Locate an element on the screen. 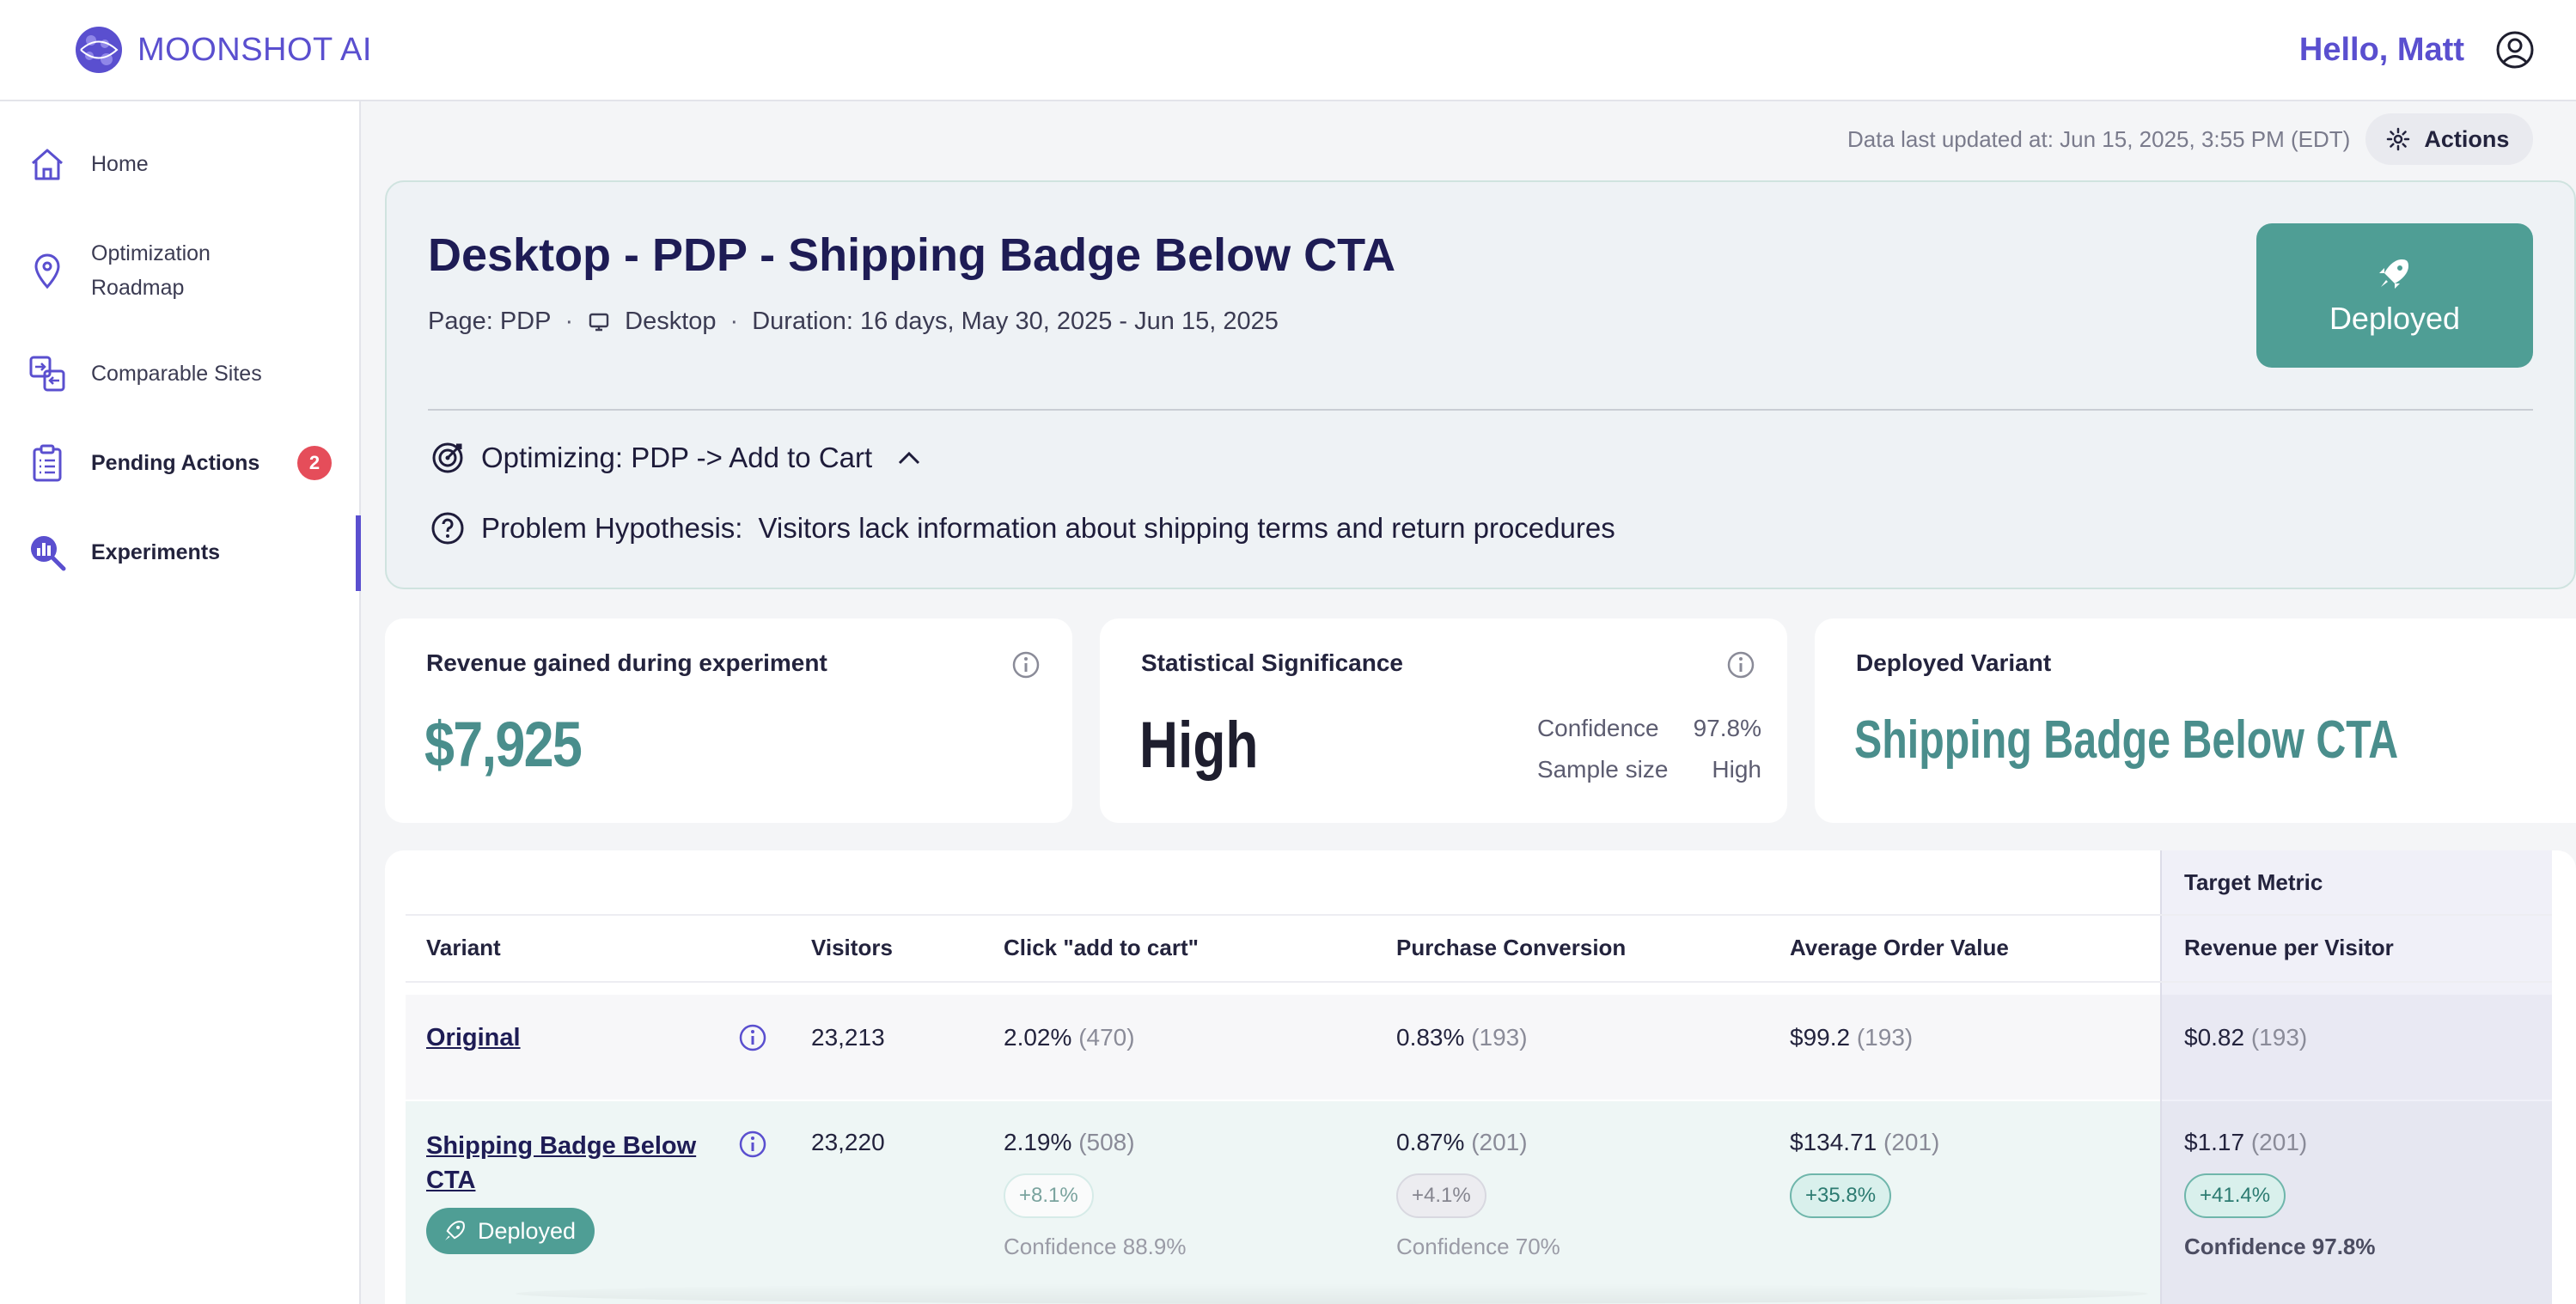 The image size is (2576, 1304). gear-icon is located at coordinates (2398, 139).